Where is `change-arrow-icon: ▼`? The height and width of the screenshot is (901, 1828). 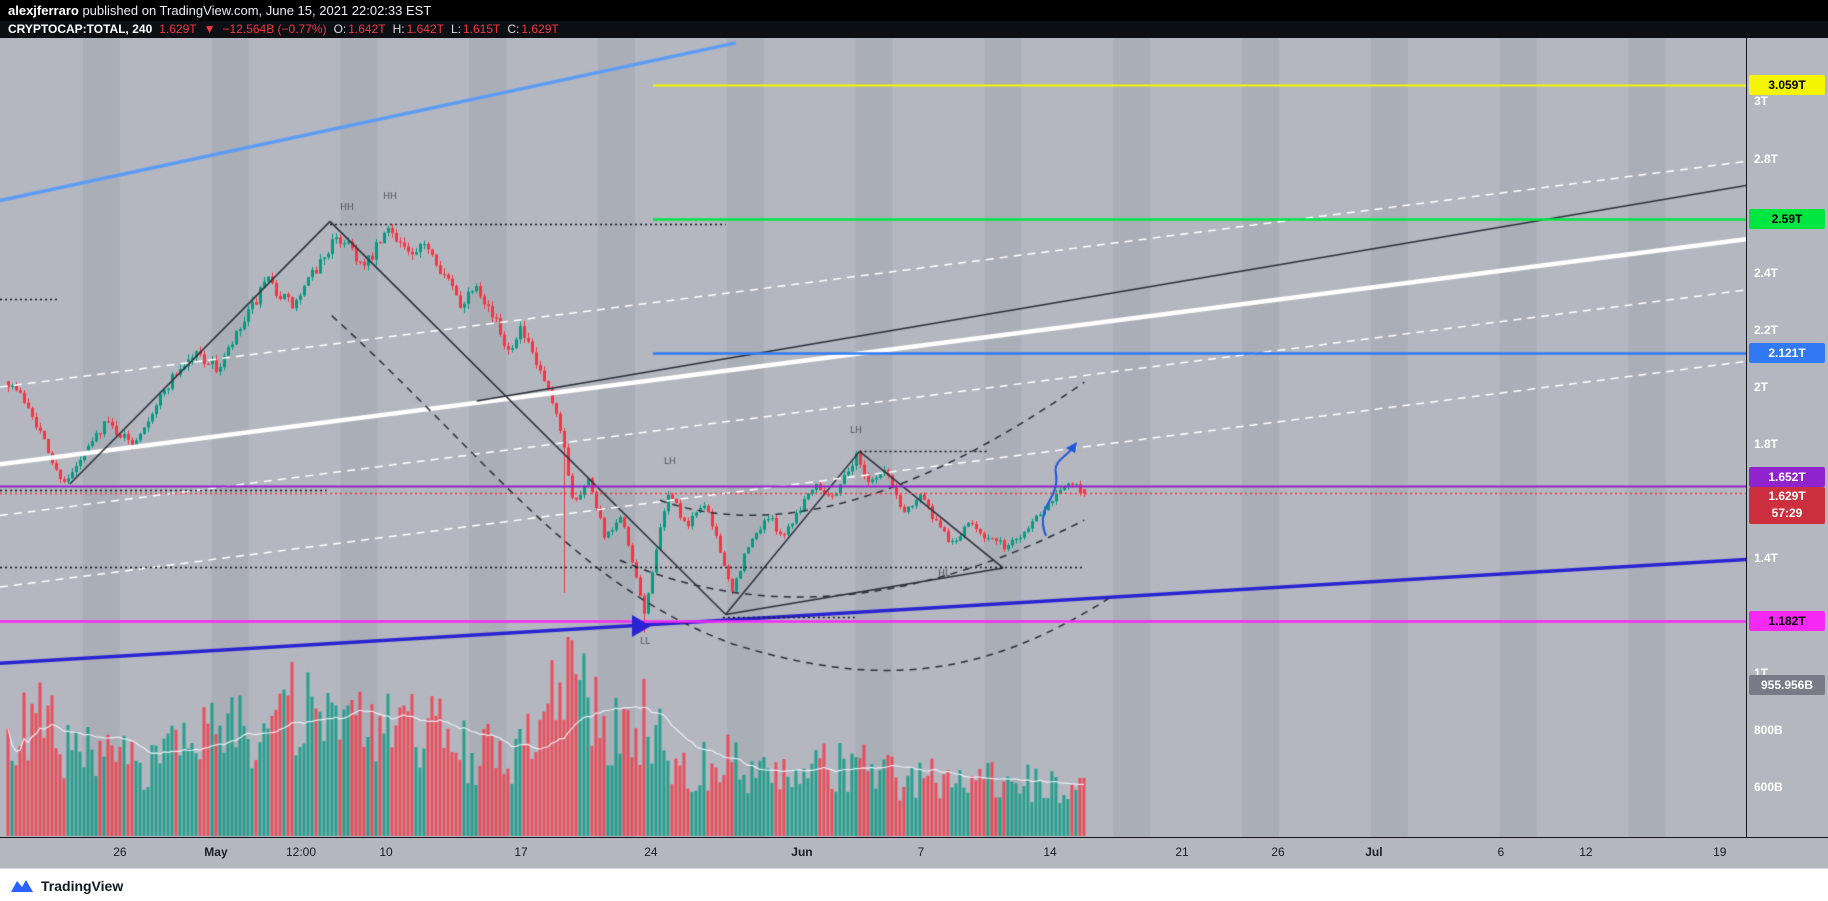
change-arrow-icon: ▼ is located at coordinates (209, 29).